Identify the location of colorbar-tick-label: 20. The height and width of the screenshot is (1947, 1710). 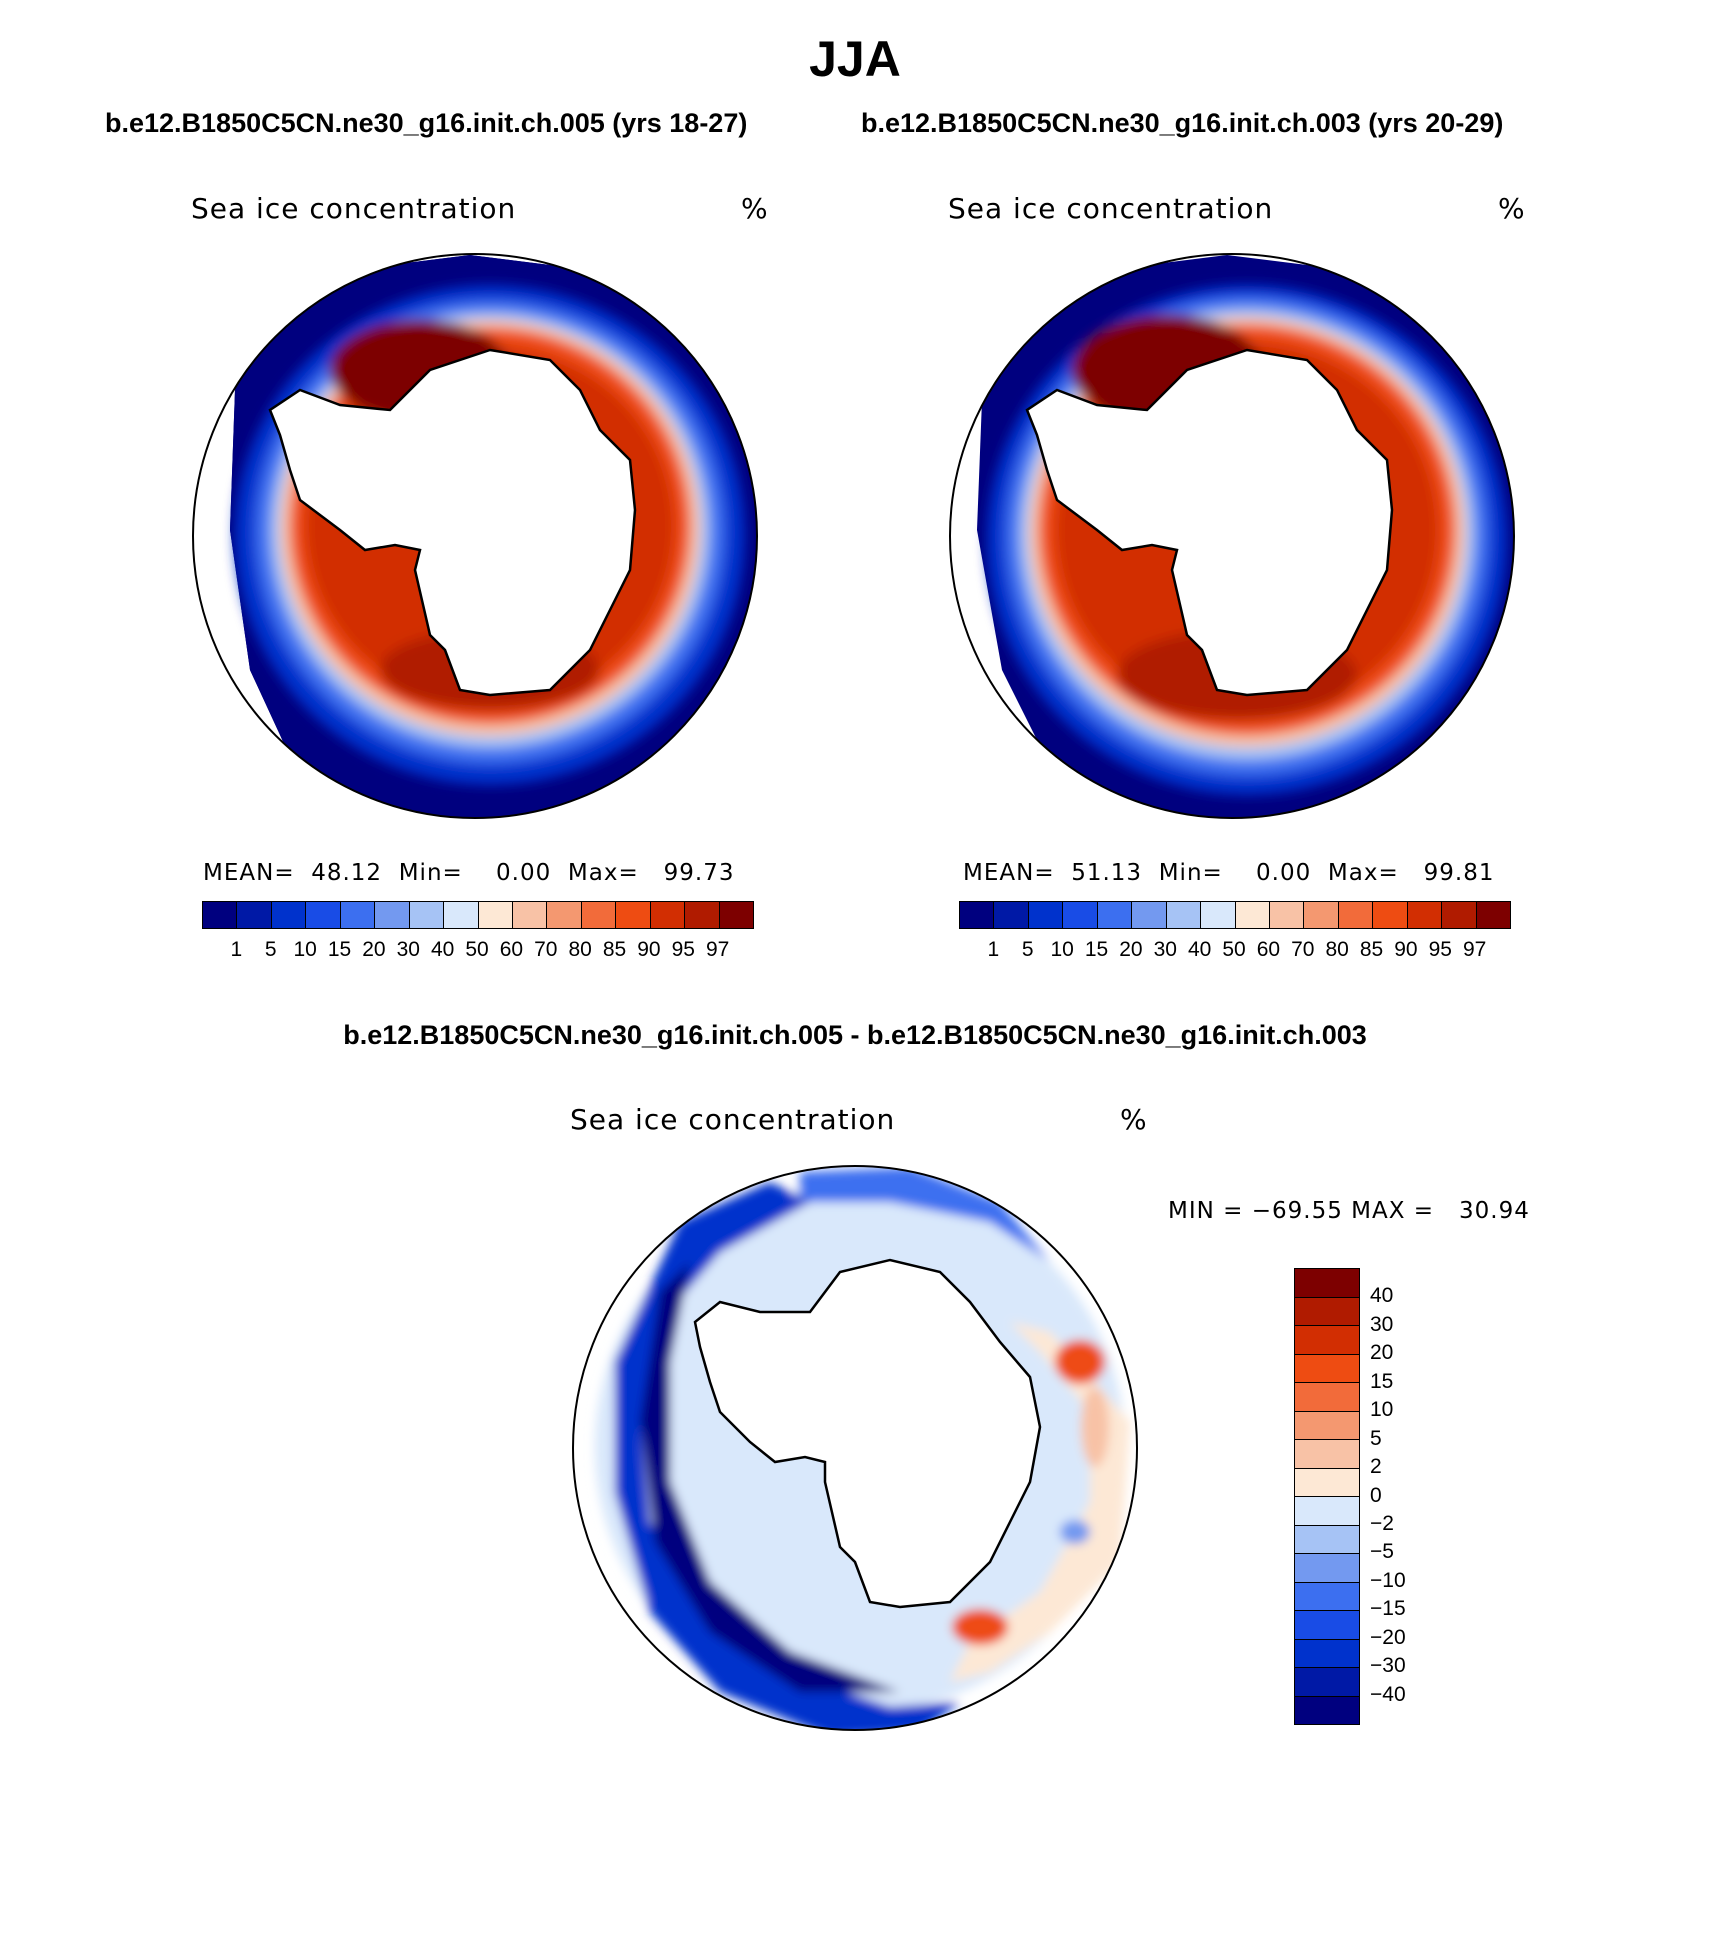
(1382, 1353).